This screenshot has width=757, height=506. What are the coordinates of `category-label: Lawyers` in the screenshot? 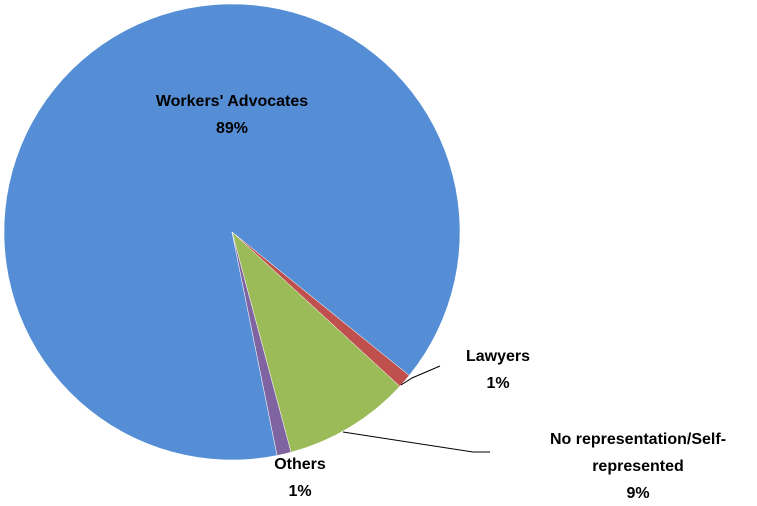 It's located at (498, 356).